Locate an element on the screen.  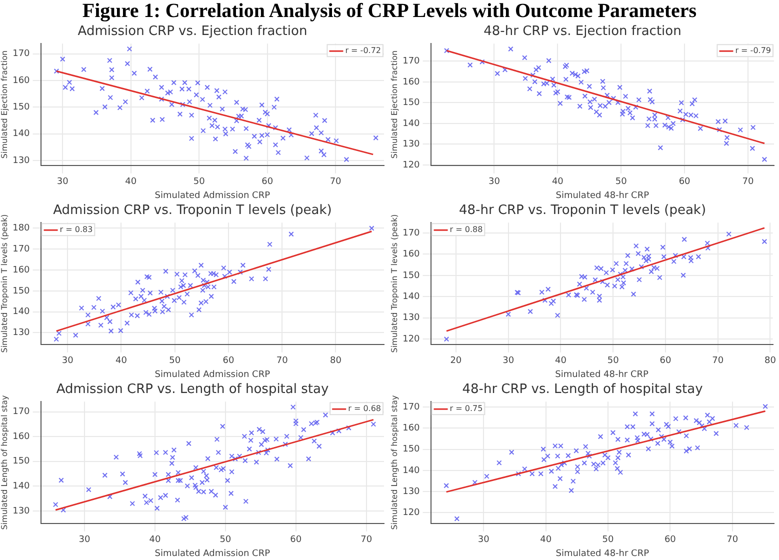
chart-title: Admission CRP vs. Troponin T levels (peak) is located at coordinates (192, 210).